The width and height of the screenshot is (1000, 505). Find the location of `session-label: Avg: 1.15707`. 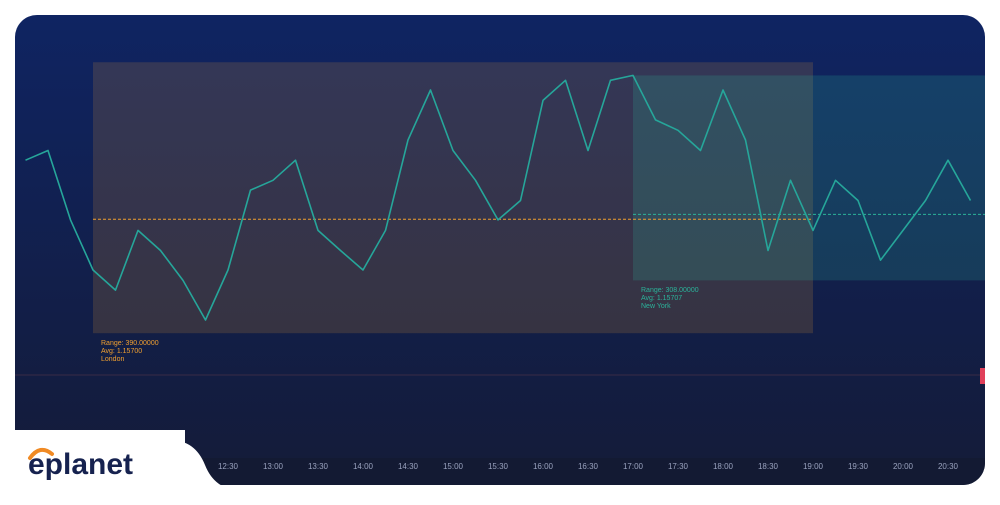

session-label: Avg: 1.15707 is located at coordinates (661, 298).